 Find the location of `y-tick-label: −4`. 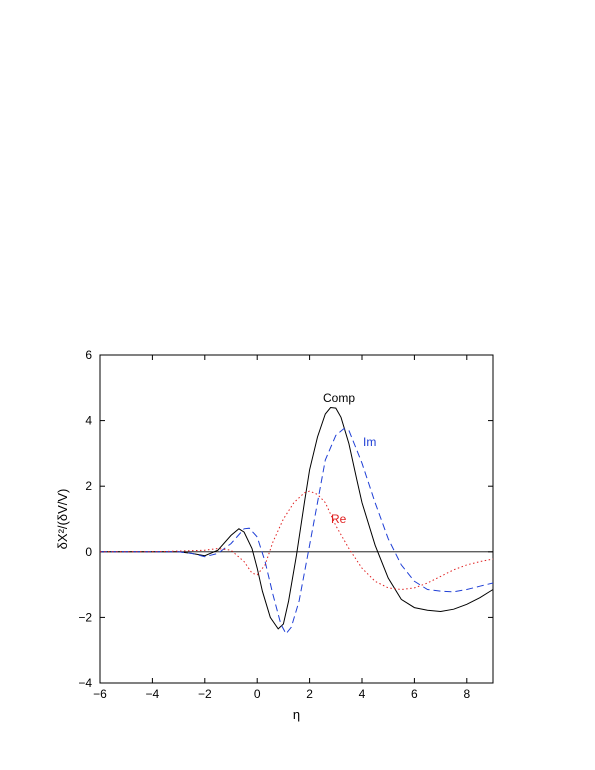

y-tick-label: −4 is located at coordinates (85, 683).